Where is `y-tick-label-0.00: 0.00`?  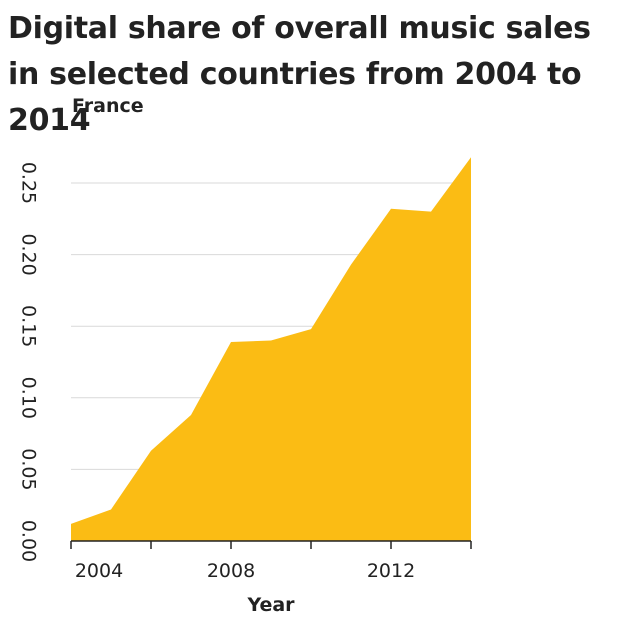 y-tick-label-0.00: 0.00 is located at coordinates (29, 541).